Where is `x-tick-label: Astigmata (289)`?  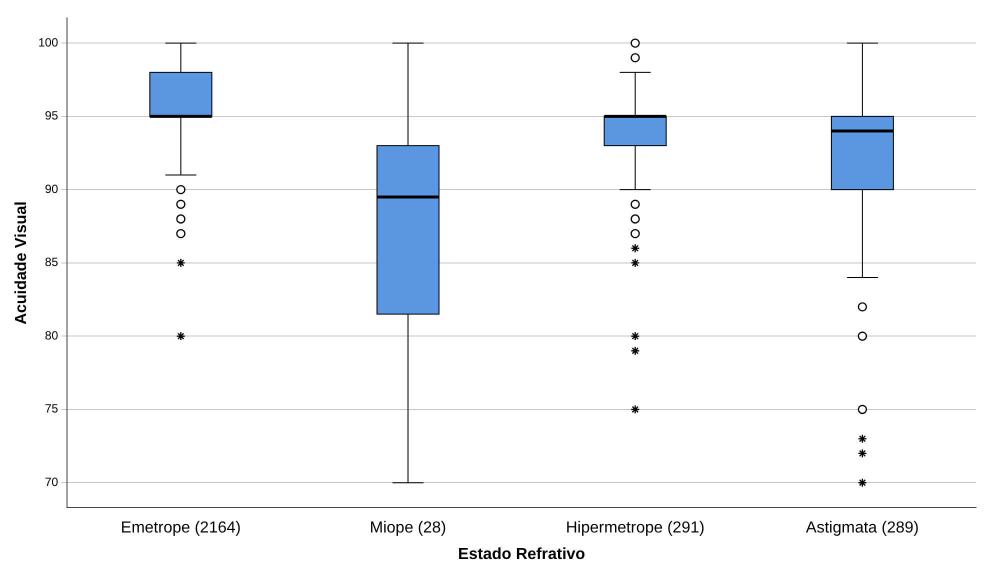 x-tick-label: Astigmata (289) is located at coordinates (862, 528).